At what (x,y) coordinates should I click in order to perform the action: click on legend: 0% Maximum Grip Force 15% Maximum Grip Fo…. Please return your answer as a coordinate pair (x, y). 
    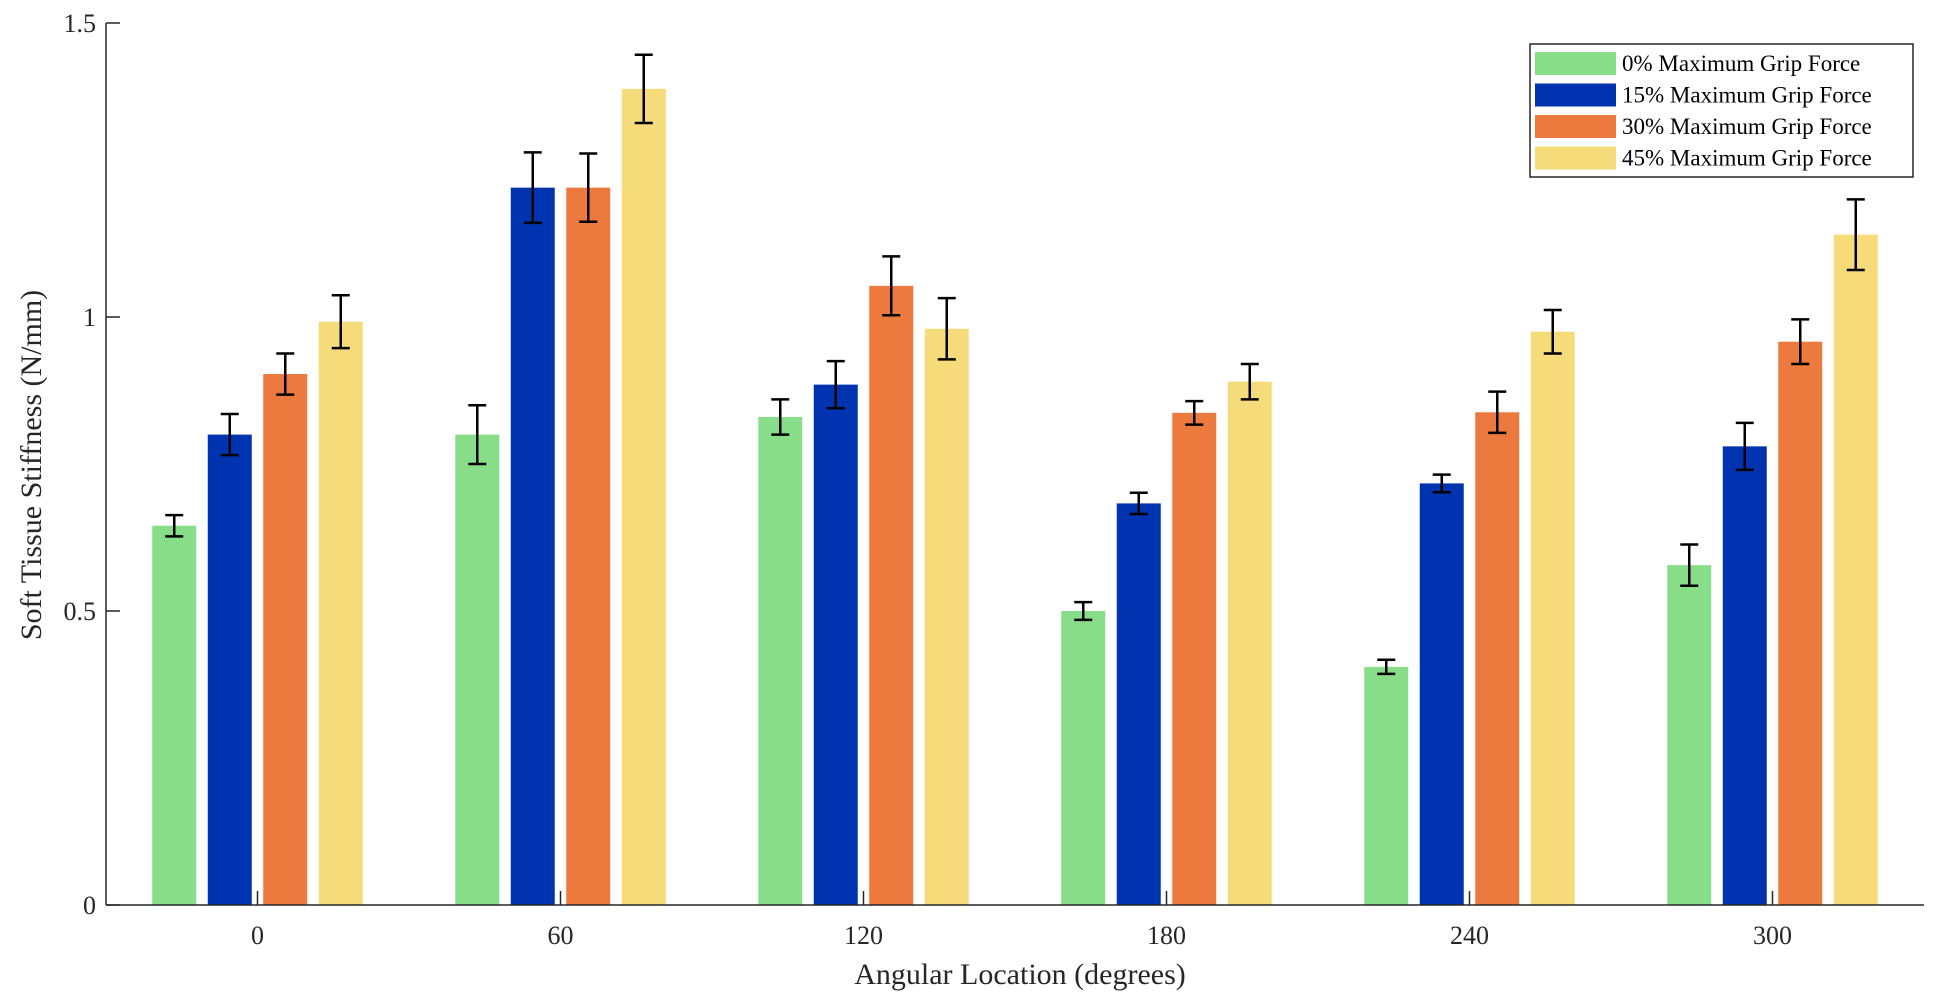
    Looking at the image, I should click on (1721, 110).